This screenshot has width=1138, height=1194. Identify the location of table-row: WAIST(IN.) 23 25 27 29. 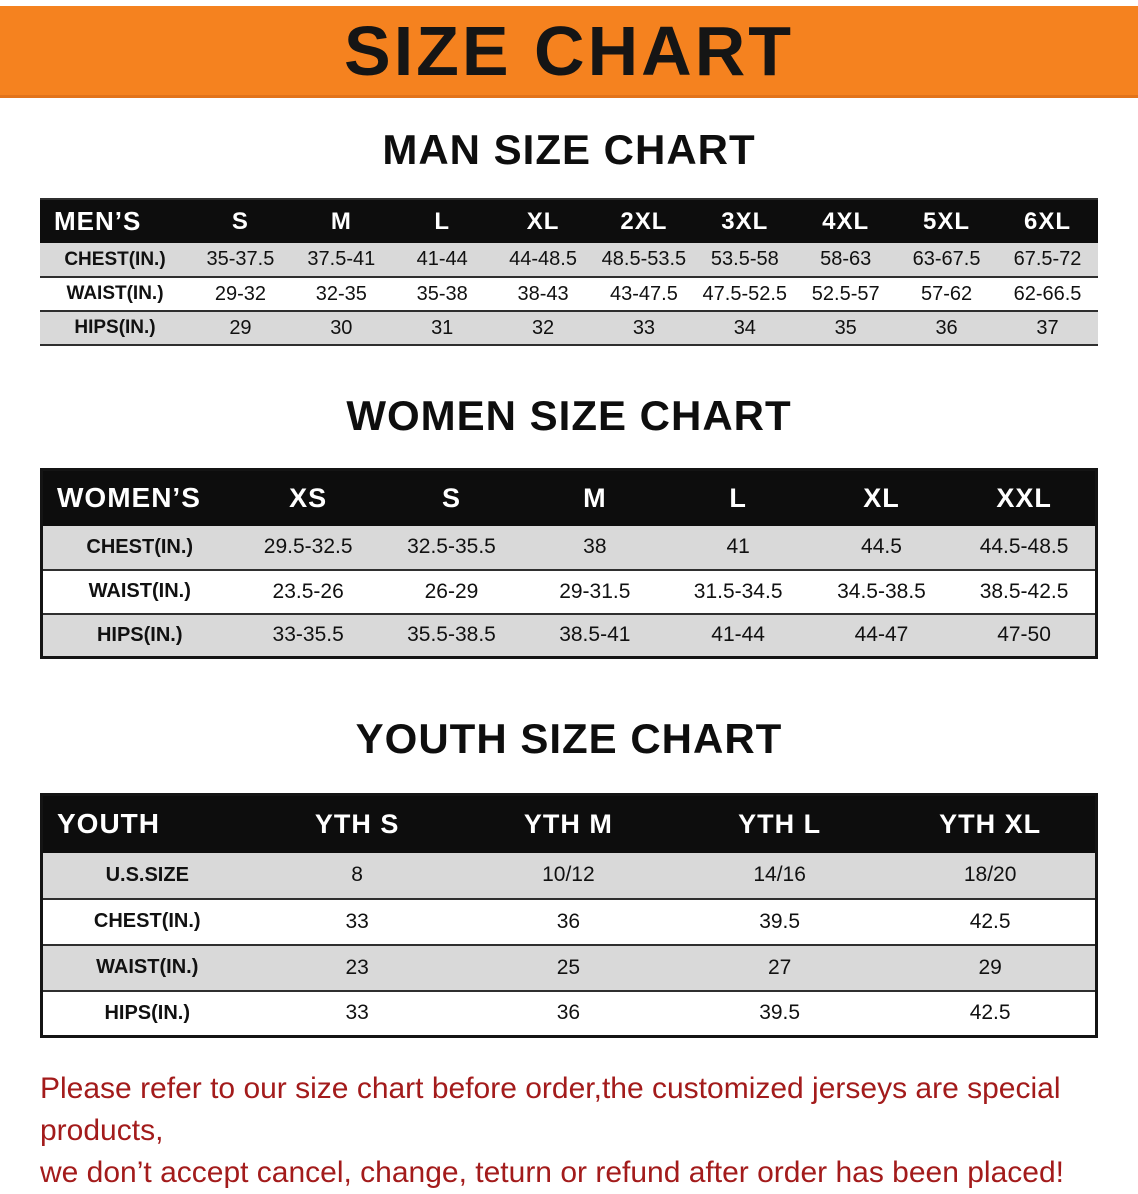
(569, 967).